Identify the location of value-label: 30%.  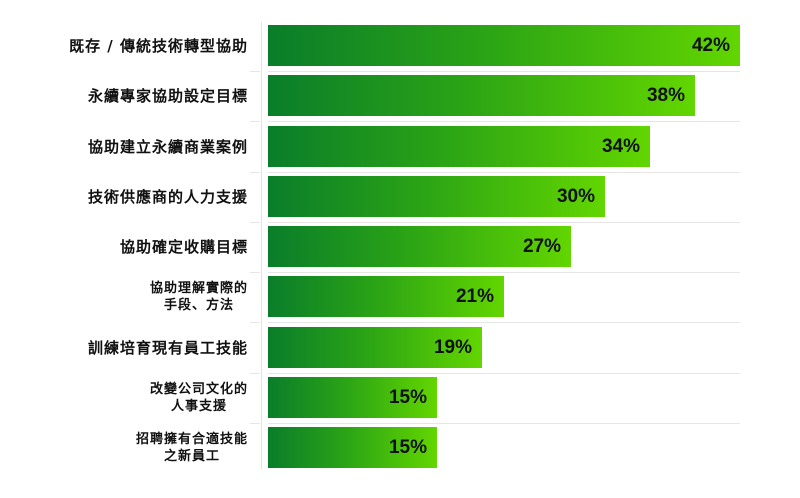
(575, 196).